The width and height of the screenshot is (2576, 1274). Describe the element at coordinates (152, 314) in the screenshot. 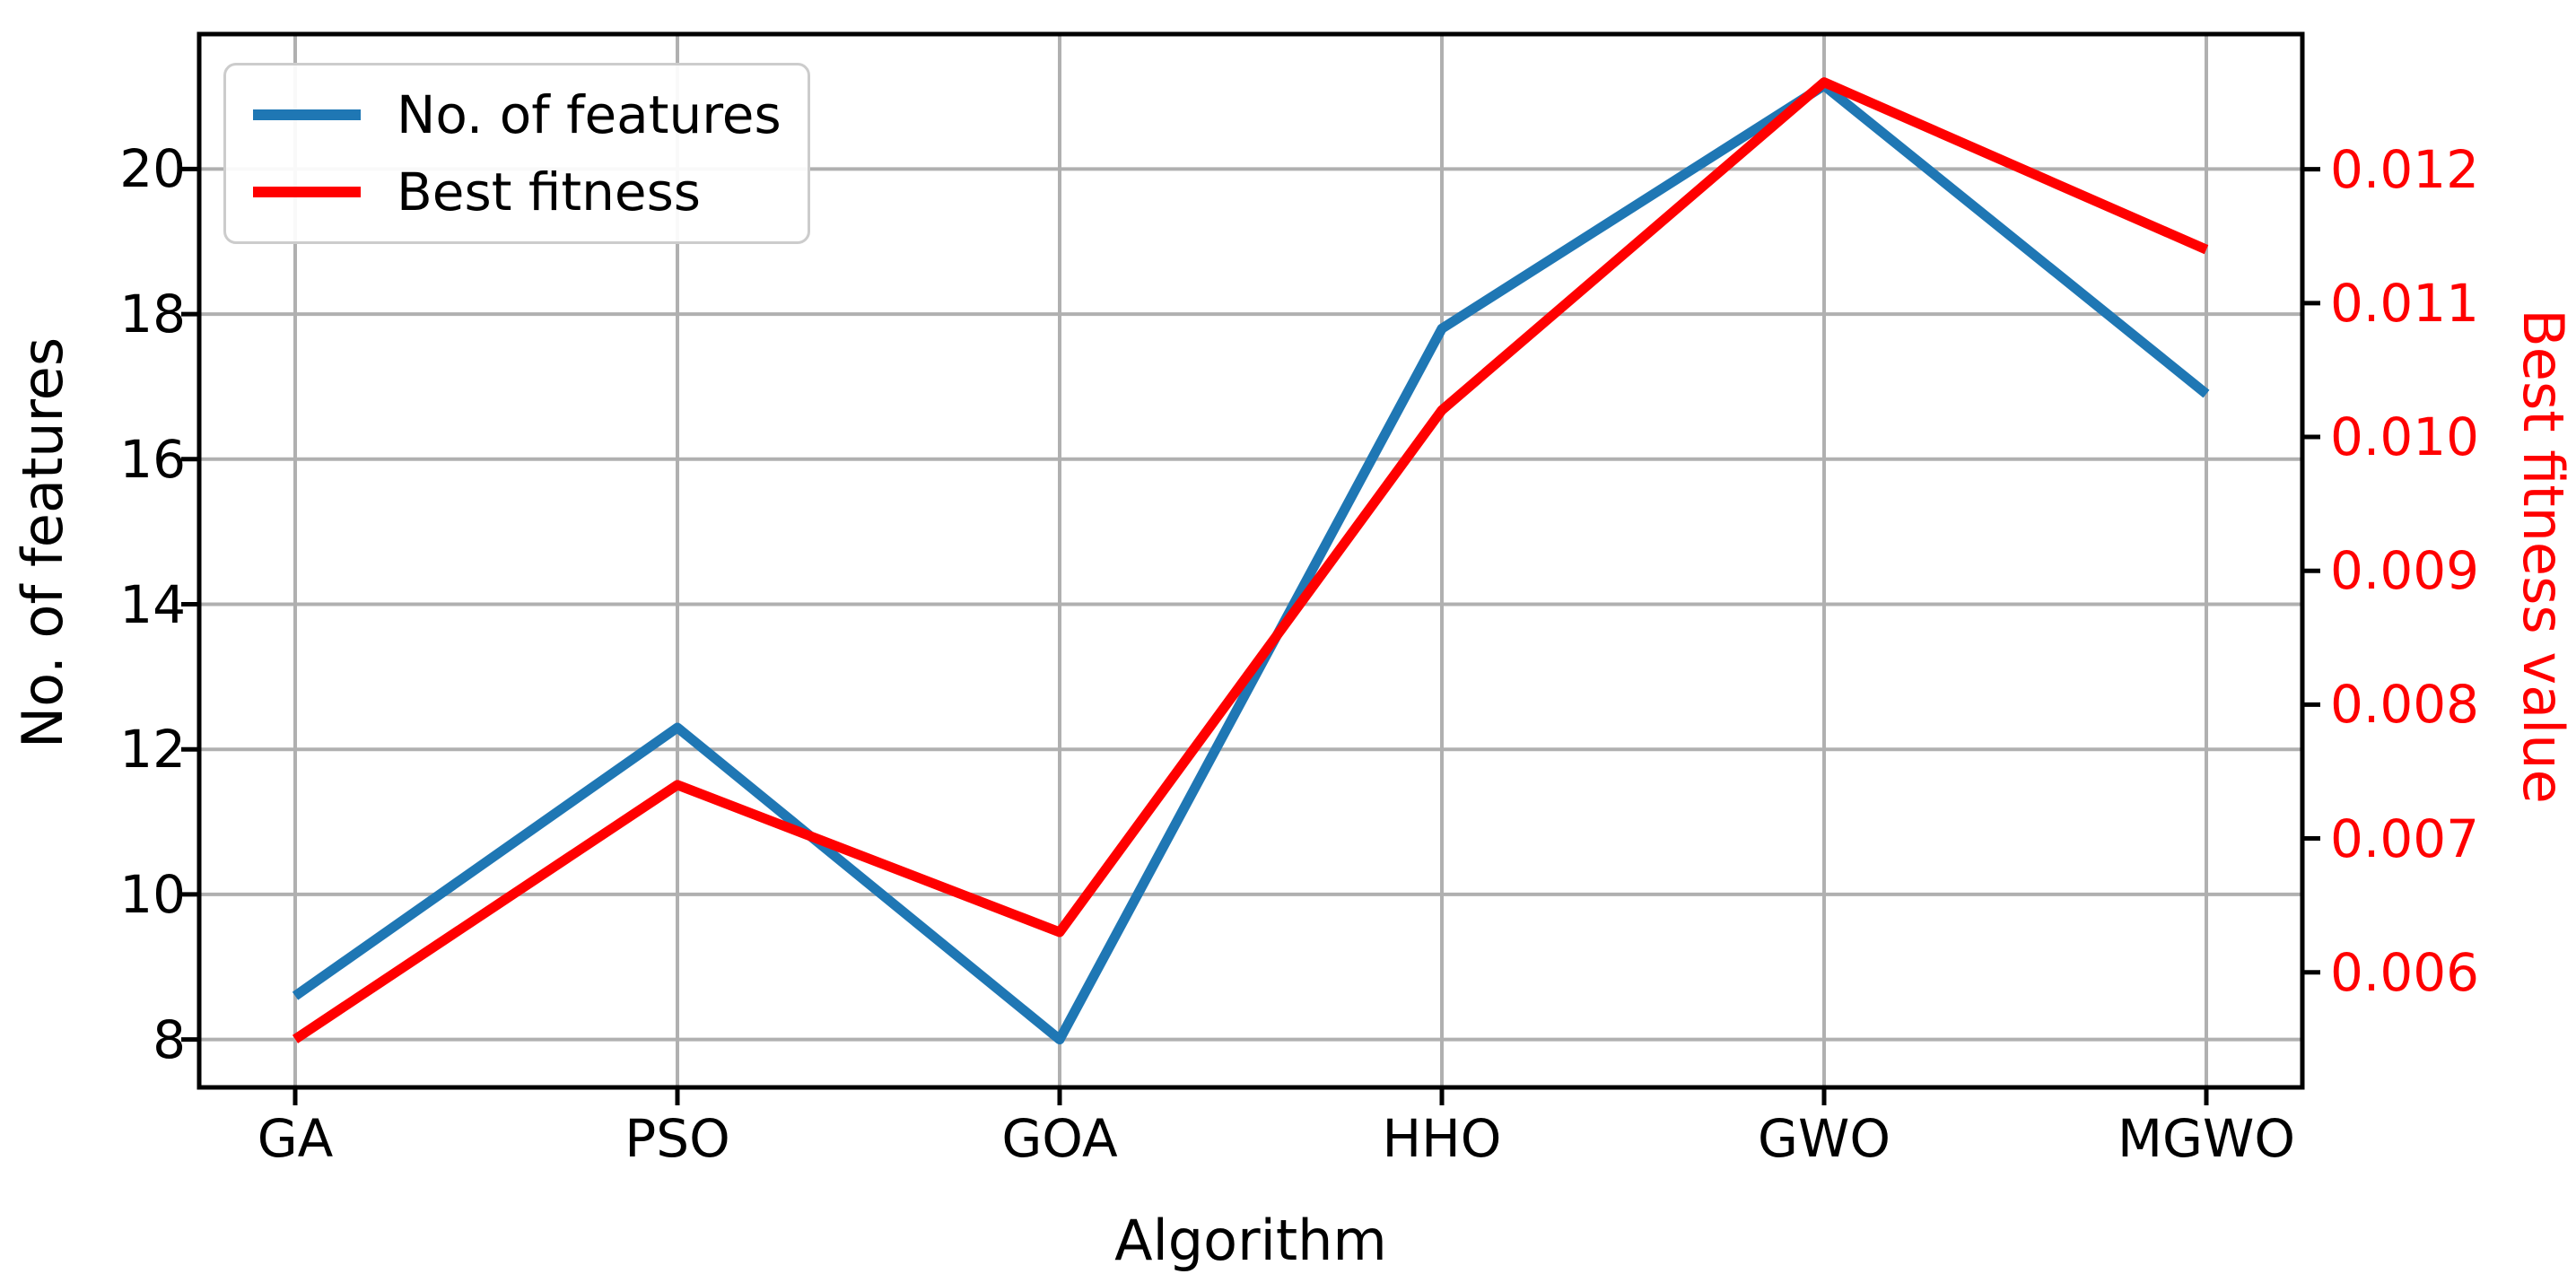

I see `left-tick-label-18: 18` at that location.